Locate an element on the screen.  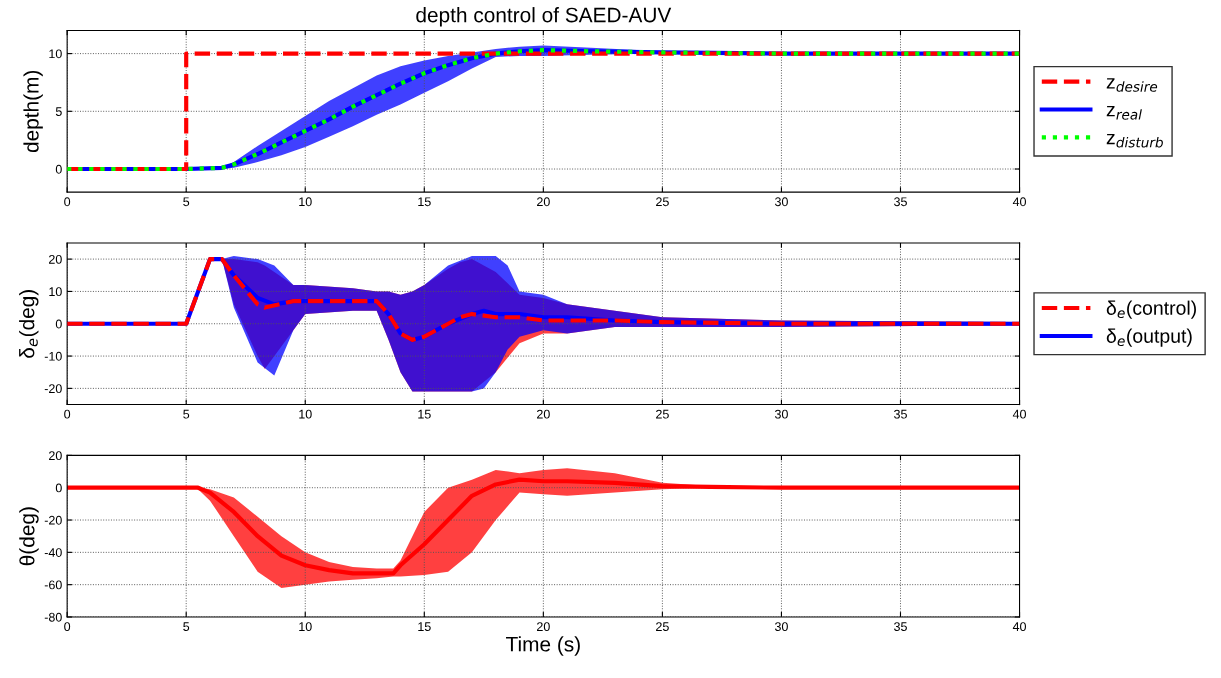
legend-label: z$_{disturb}$ is located at coordinates (1134, 140).